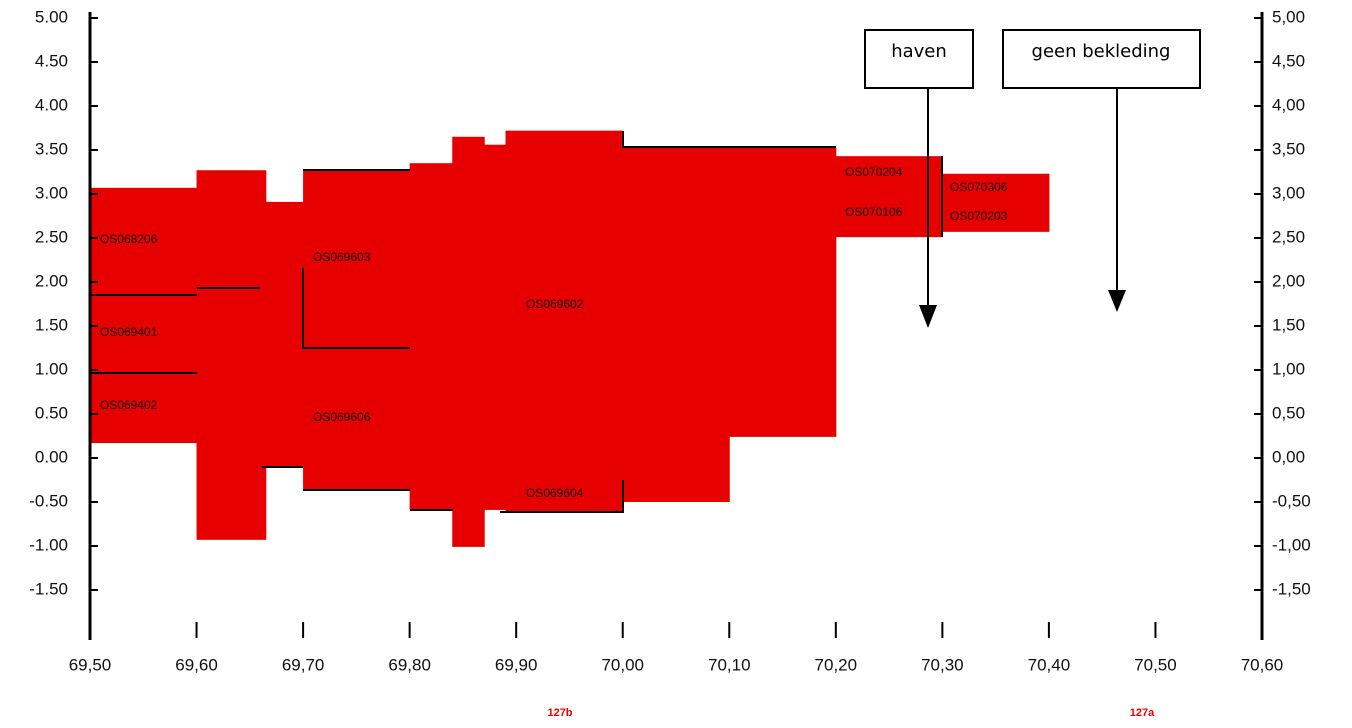 This screenshot has width=1352, height=728. What do you see at coordinates (1288, 192) in the screenshot?
I see `y2-tick-label: 3,00` at bounding box center [1288, 192].